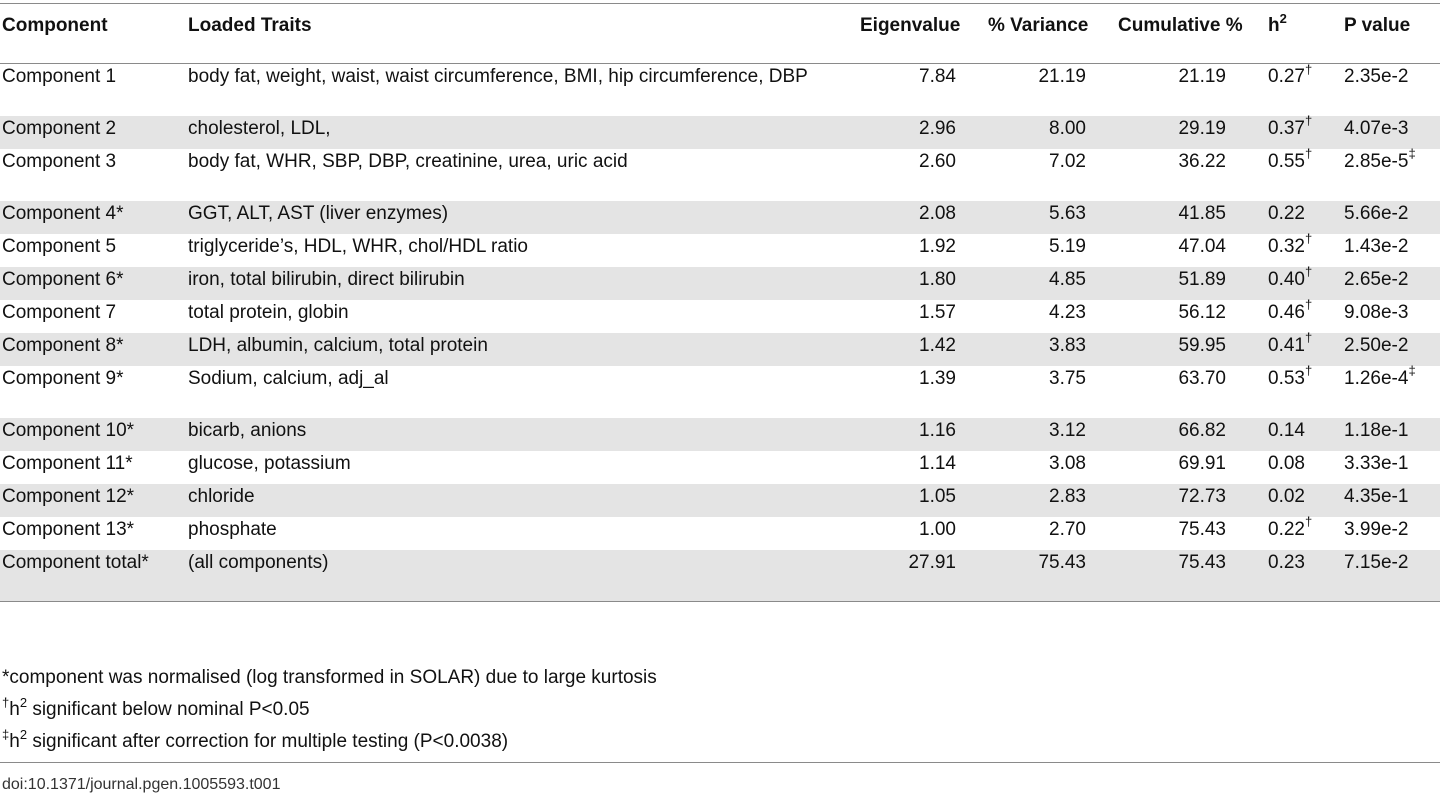  I want to click on cell-component: Component 12*, so click(68, 496).